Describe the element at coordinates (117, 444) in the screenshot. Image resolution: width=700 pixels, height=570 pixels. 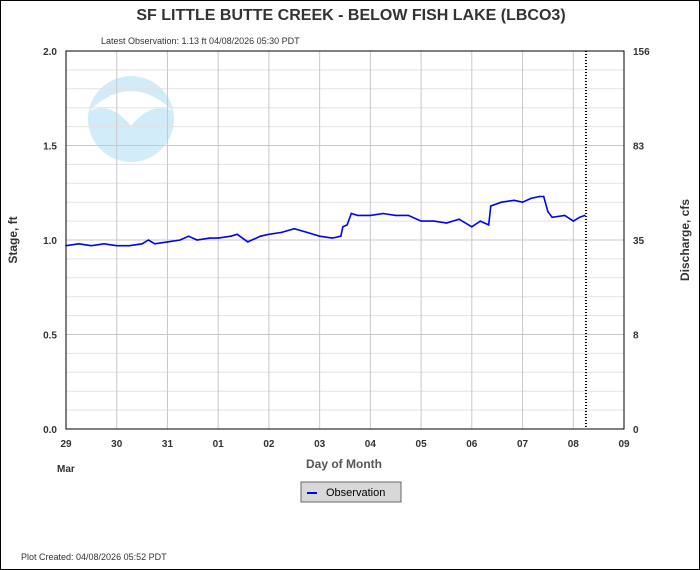
I see `x-tick-label: 30` at that location.